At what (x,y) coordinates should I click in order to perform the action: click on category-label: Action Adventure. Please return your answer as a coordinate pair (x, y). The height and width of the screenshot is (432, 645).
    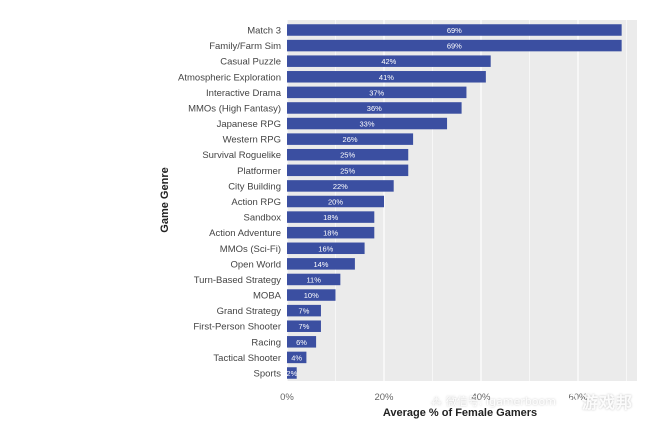
    Looking at the image, I should click on (245, 233).